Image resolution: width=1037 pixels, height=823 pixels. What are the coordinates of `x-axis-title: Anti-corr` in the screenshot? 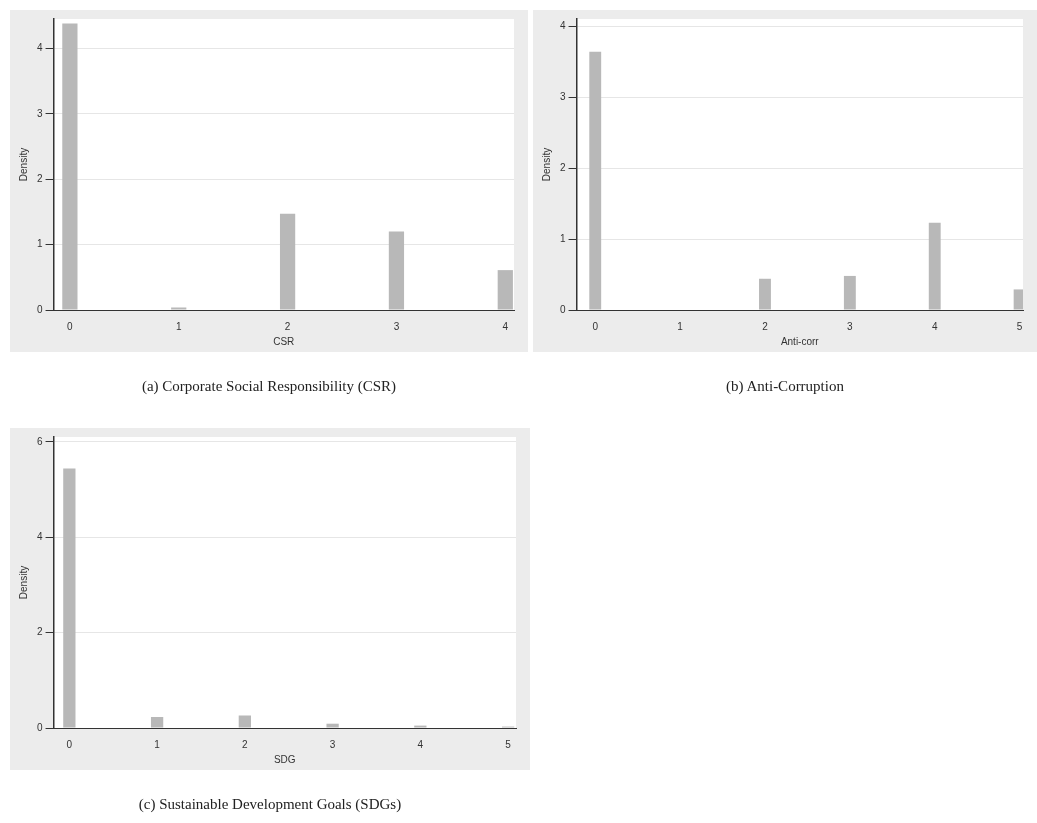 It's located at (800, 341).